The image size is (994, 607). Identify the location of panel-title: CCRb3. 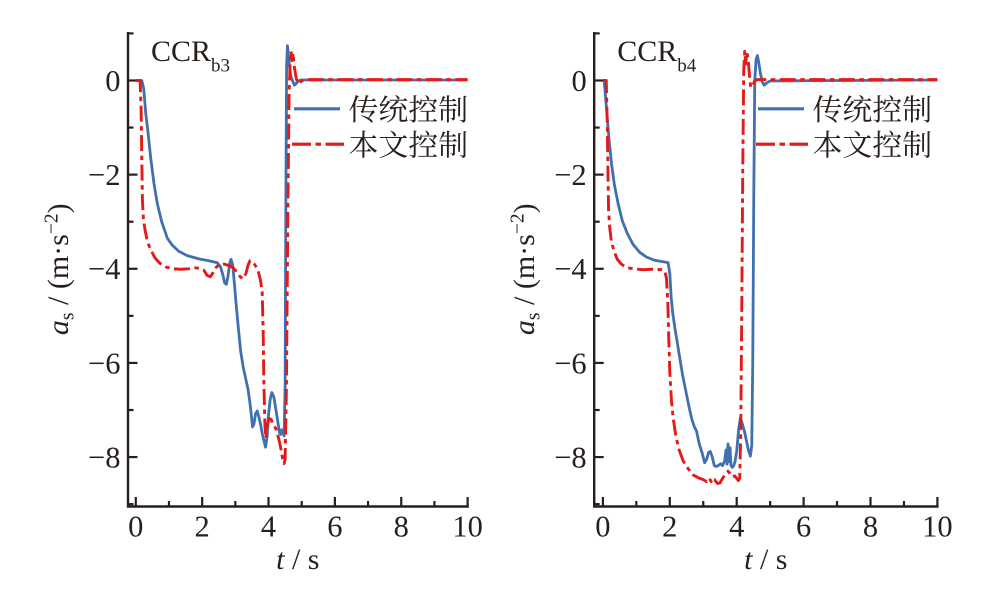
(190, 55).